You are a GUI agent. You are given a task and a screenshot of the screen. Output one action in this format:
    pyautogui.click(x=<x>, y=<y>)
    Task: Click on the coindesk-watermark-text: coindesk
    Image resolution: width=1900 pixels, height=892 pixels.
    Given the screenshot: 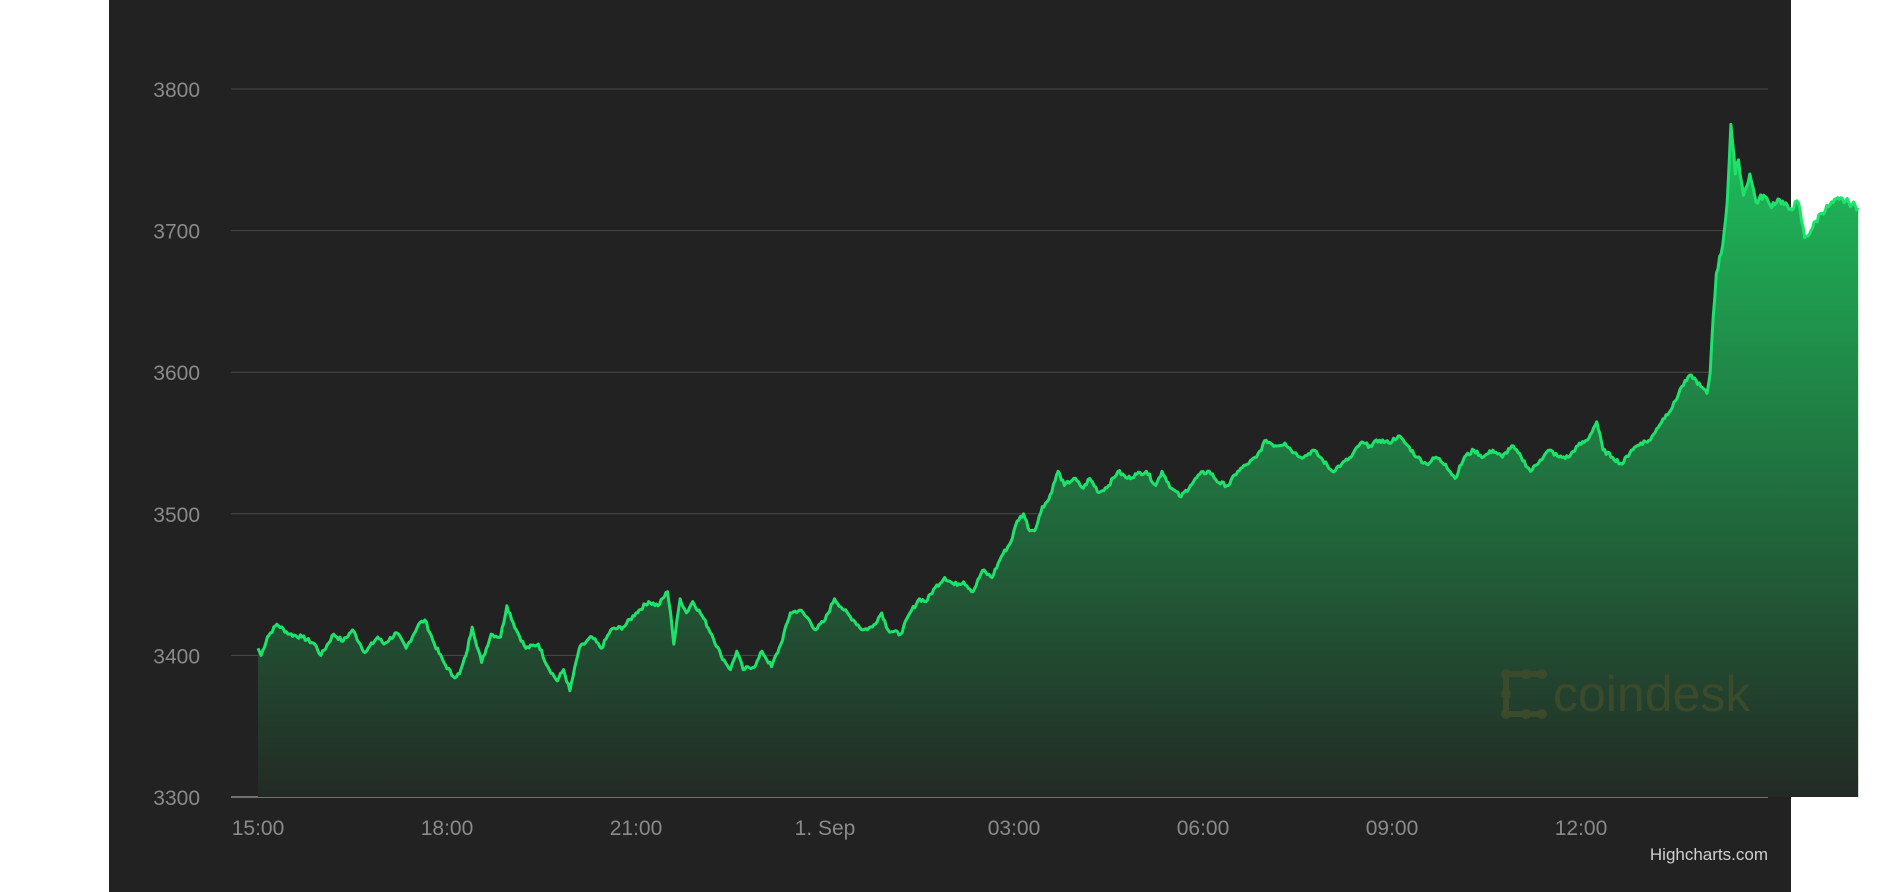 What is the action you would take?
    pyautogui.click(x=1652, y=694)
    